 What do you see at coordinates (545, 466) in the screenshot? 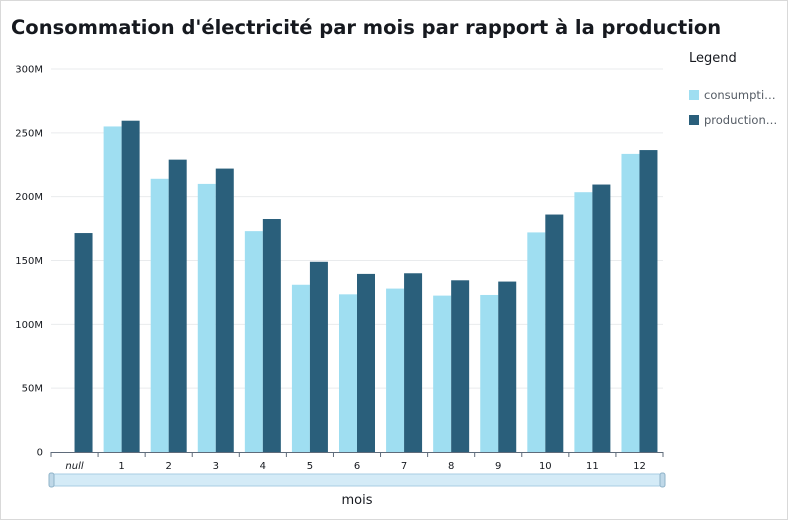
I see `x-tick-label: 10` at bounding box center [545, 466].